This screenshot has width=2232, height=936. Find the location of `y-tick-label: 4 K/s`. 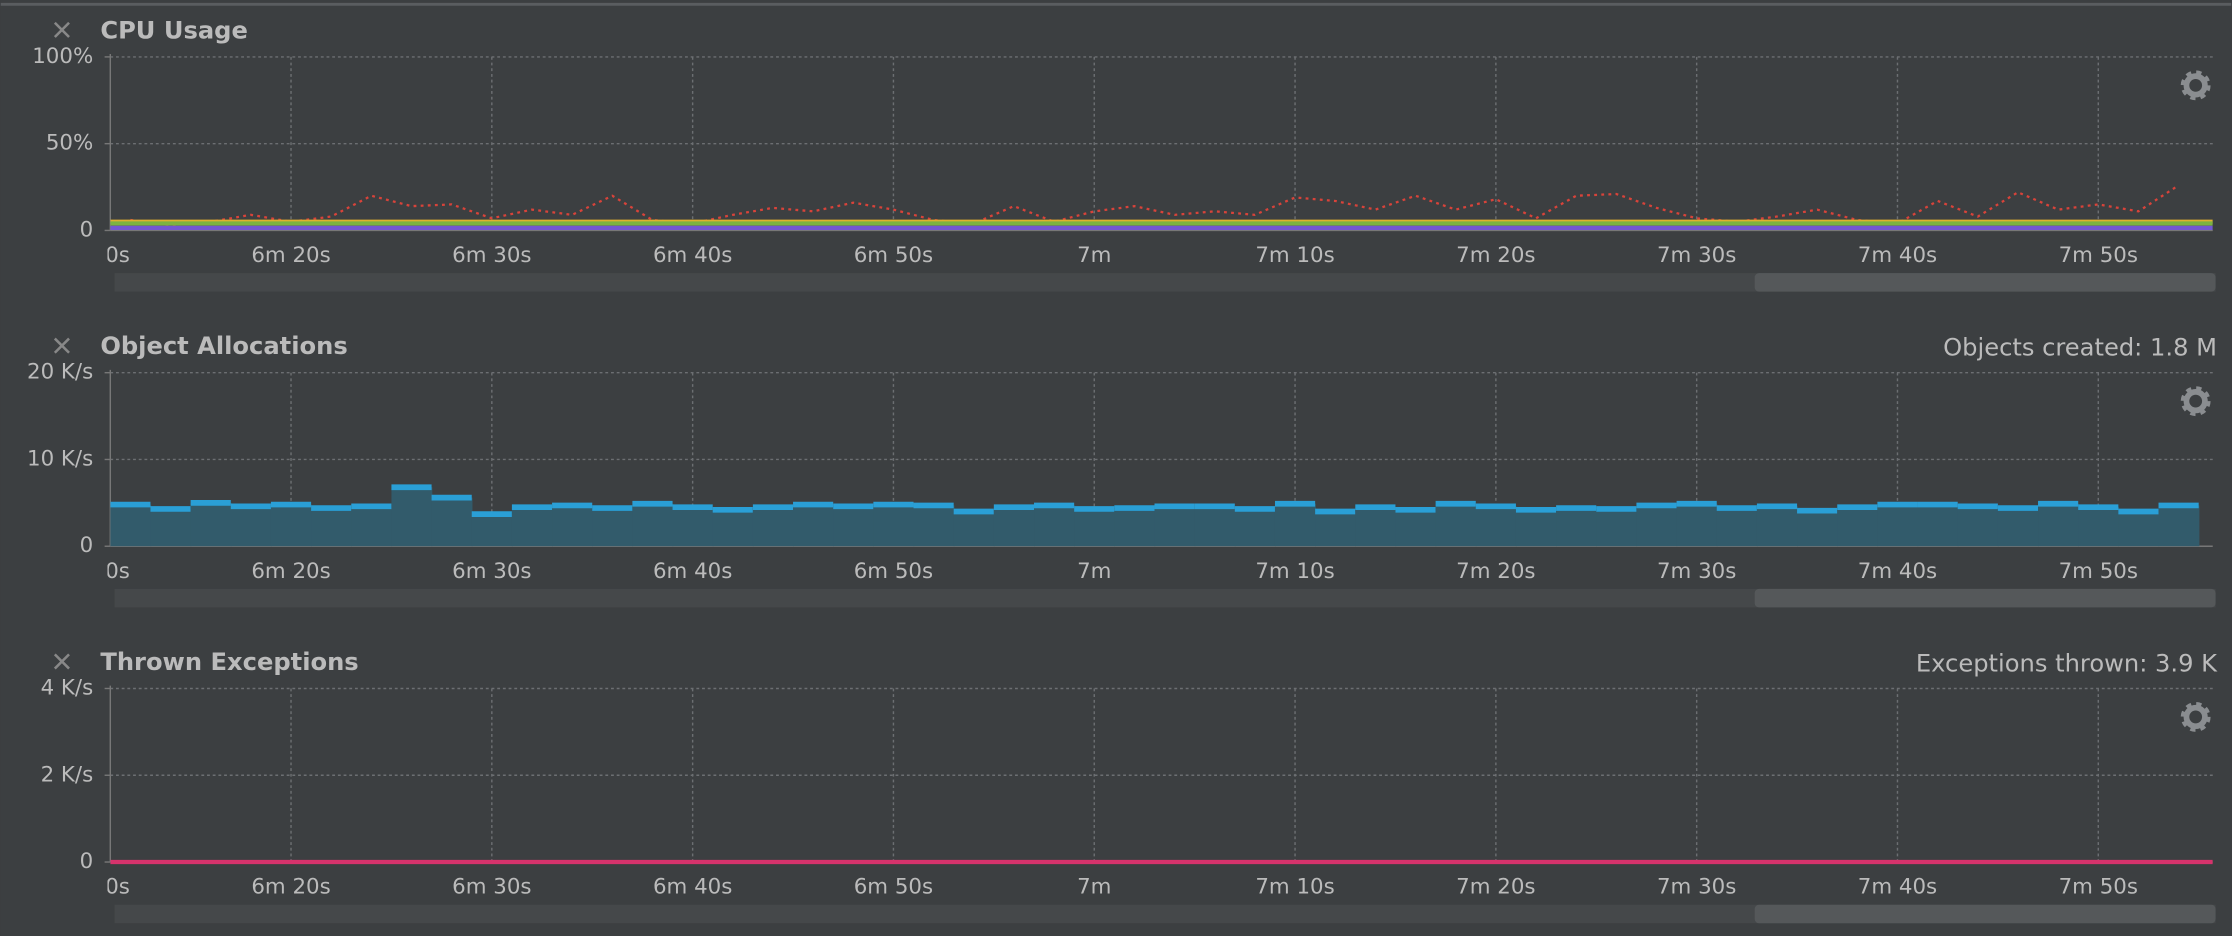

y-tick-label: 4 K/s is located at coordinates (67, 687).